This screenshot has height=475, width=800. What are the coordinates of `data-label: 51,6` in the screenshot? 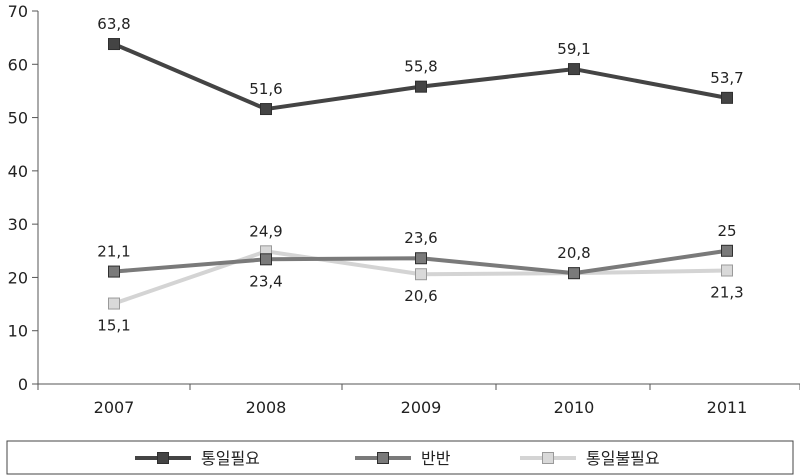 It's located at (265, 89).